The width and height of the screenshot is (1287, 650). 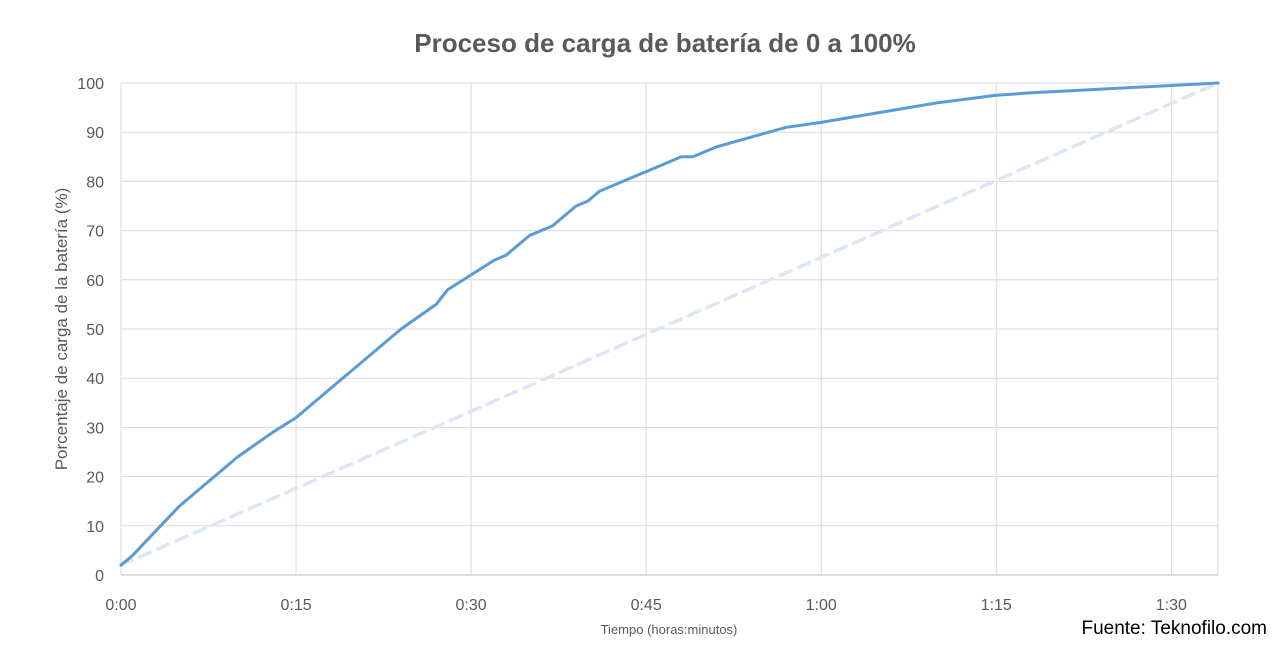 I want to click on source-note: Fuente: Teknofilo.com, so click(x=1174, y=628).